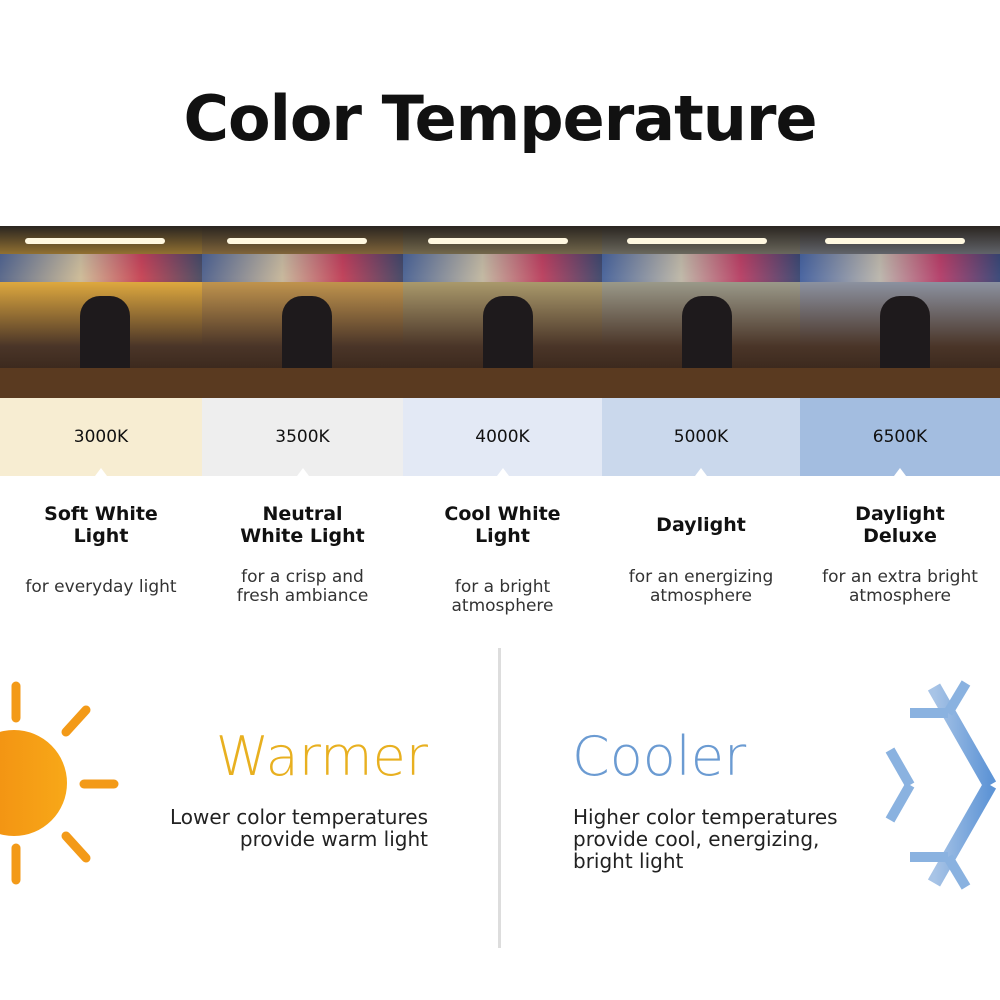  What do you see at coordinates (302, 312) in the screenshot?
I see `photo-3500K` at bounding box center [302, 312].